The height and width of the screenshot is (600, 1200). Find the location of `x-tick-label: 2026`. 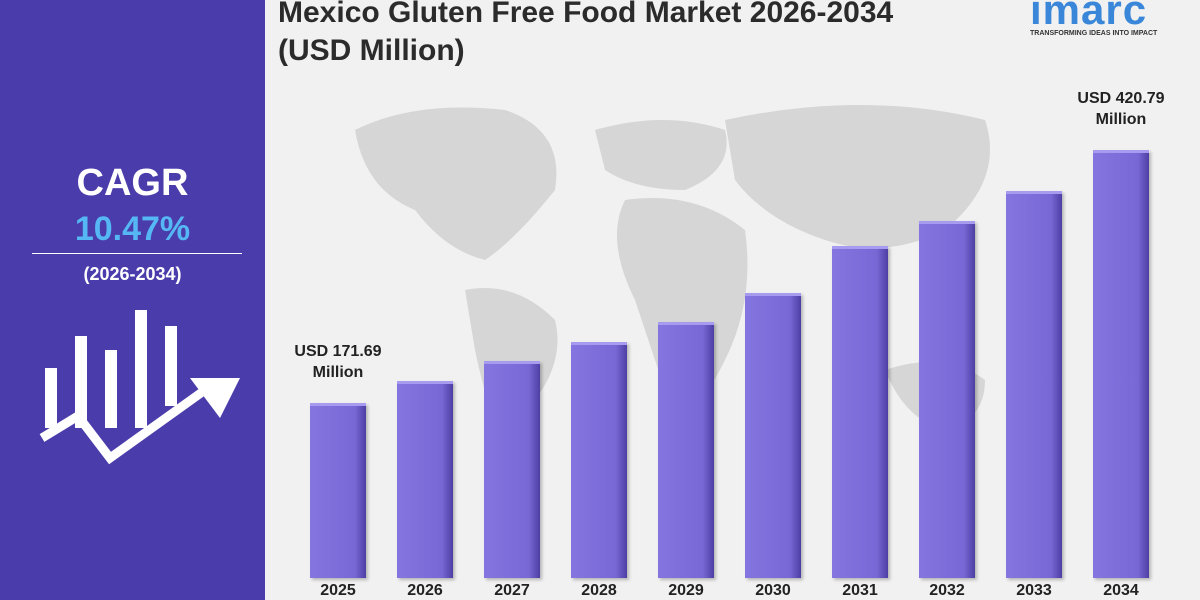

x-tick-label: 2026 is located at coordinates (425, 590).